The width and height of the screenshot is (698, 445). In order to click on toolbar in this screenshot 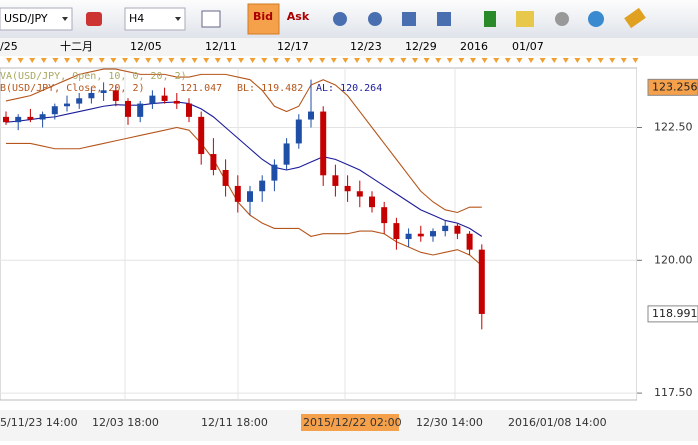, I will do `click(349, 19)`.